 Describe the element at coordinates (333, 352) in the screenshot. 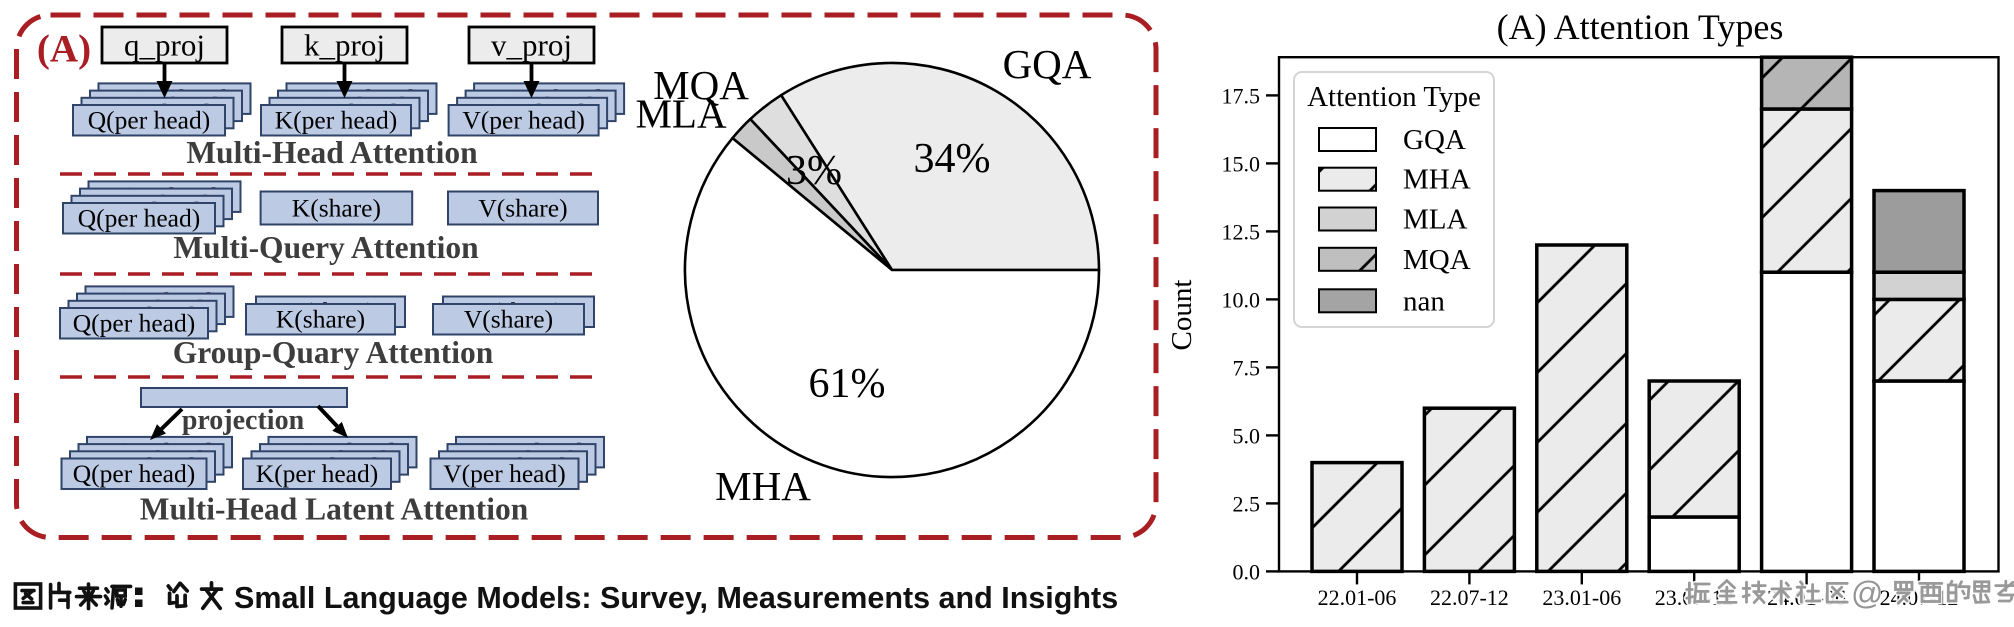

I see `svg-text: Group-Quary Attention` at that location.